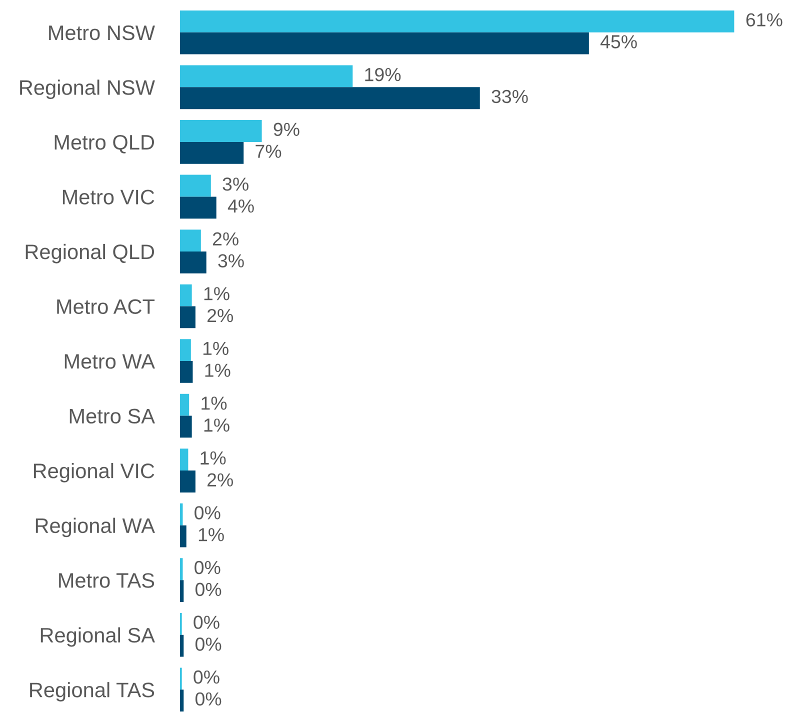  I want to click on y-tick-label: Metro WA, so click(109, 361).